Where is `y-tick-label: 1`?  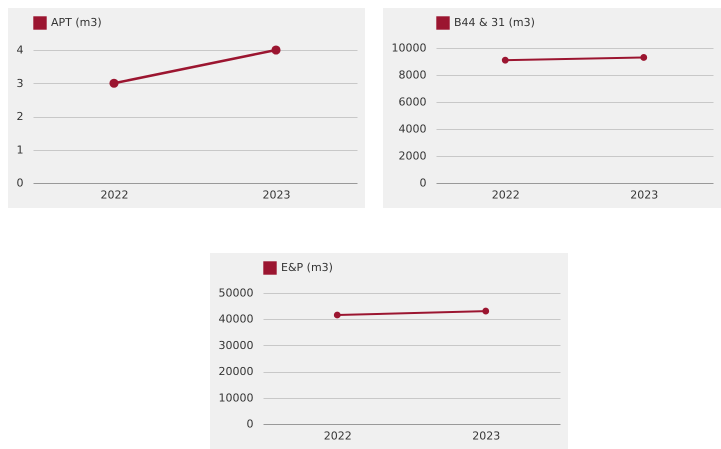 y-tick-label: 1 is located at coordinates (20, 149).